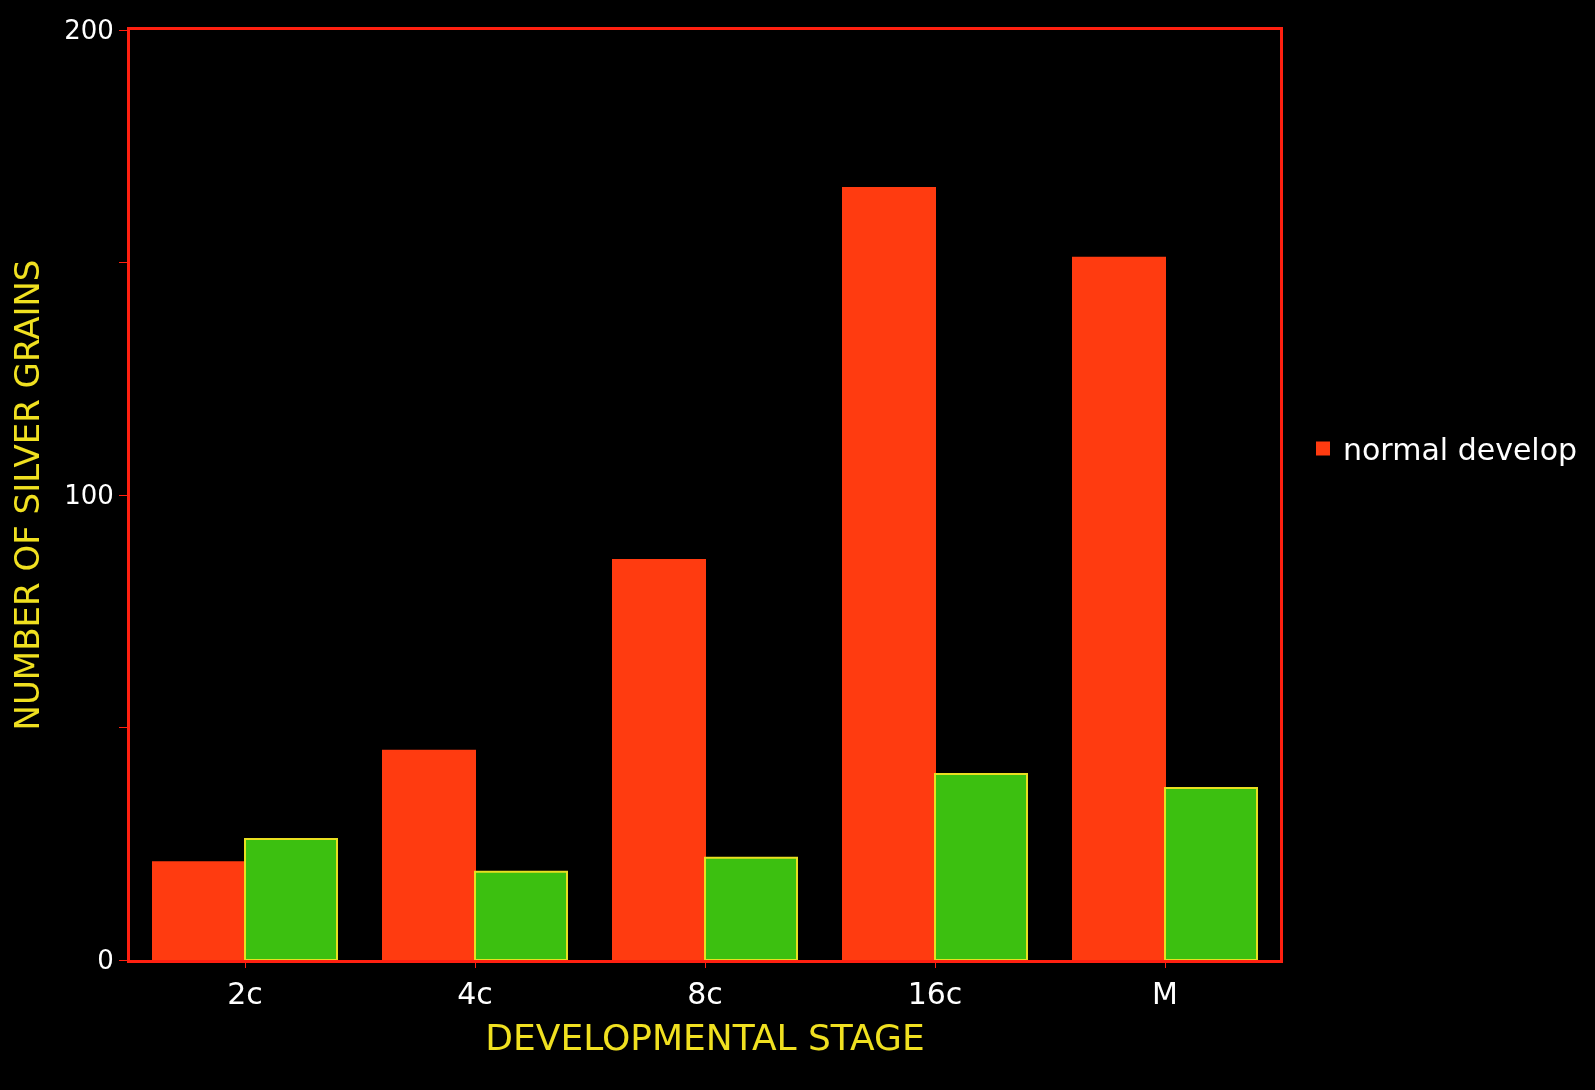 The image size is (1595, 1090). I want to click on x-axis-title: DEVELOPMENTAL STAGE, so click(705, 1037).